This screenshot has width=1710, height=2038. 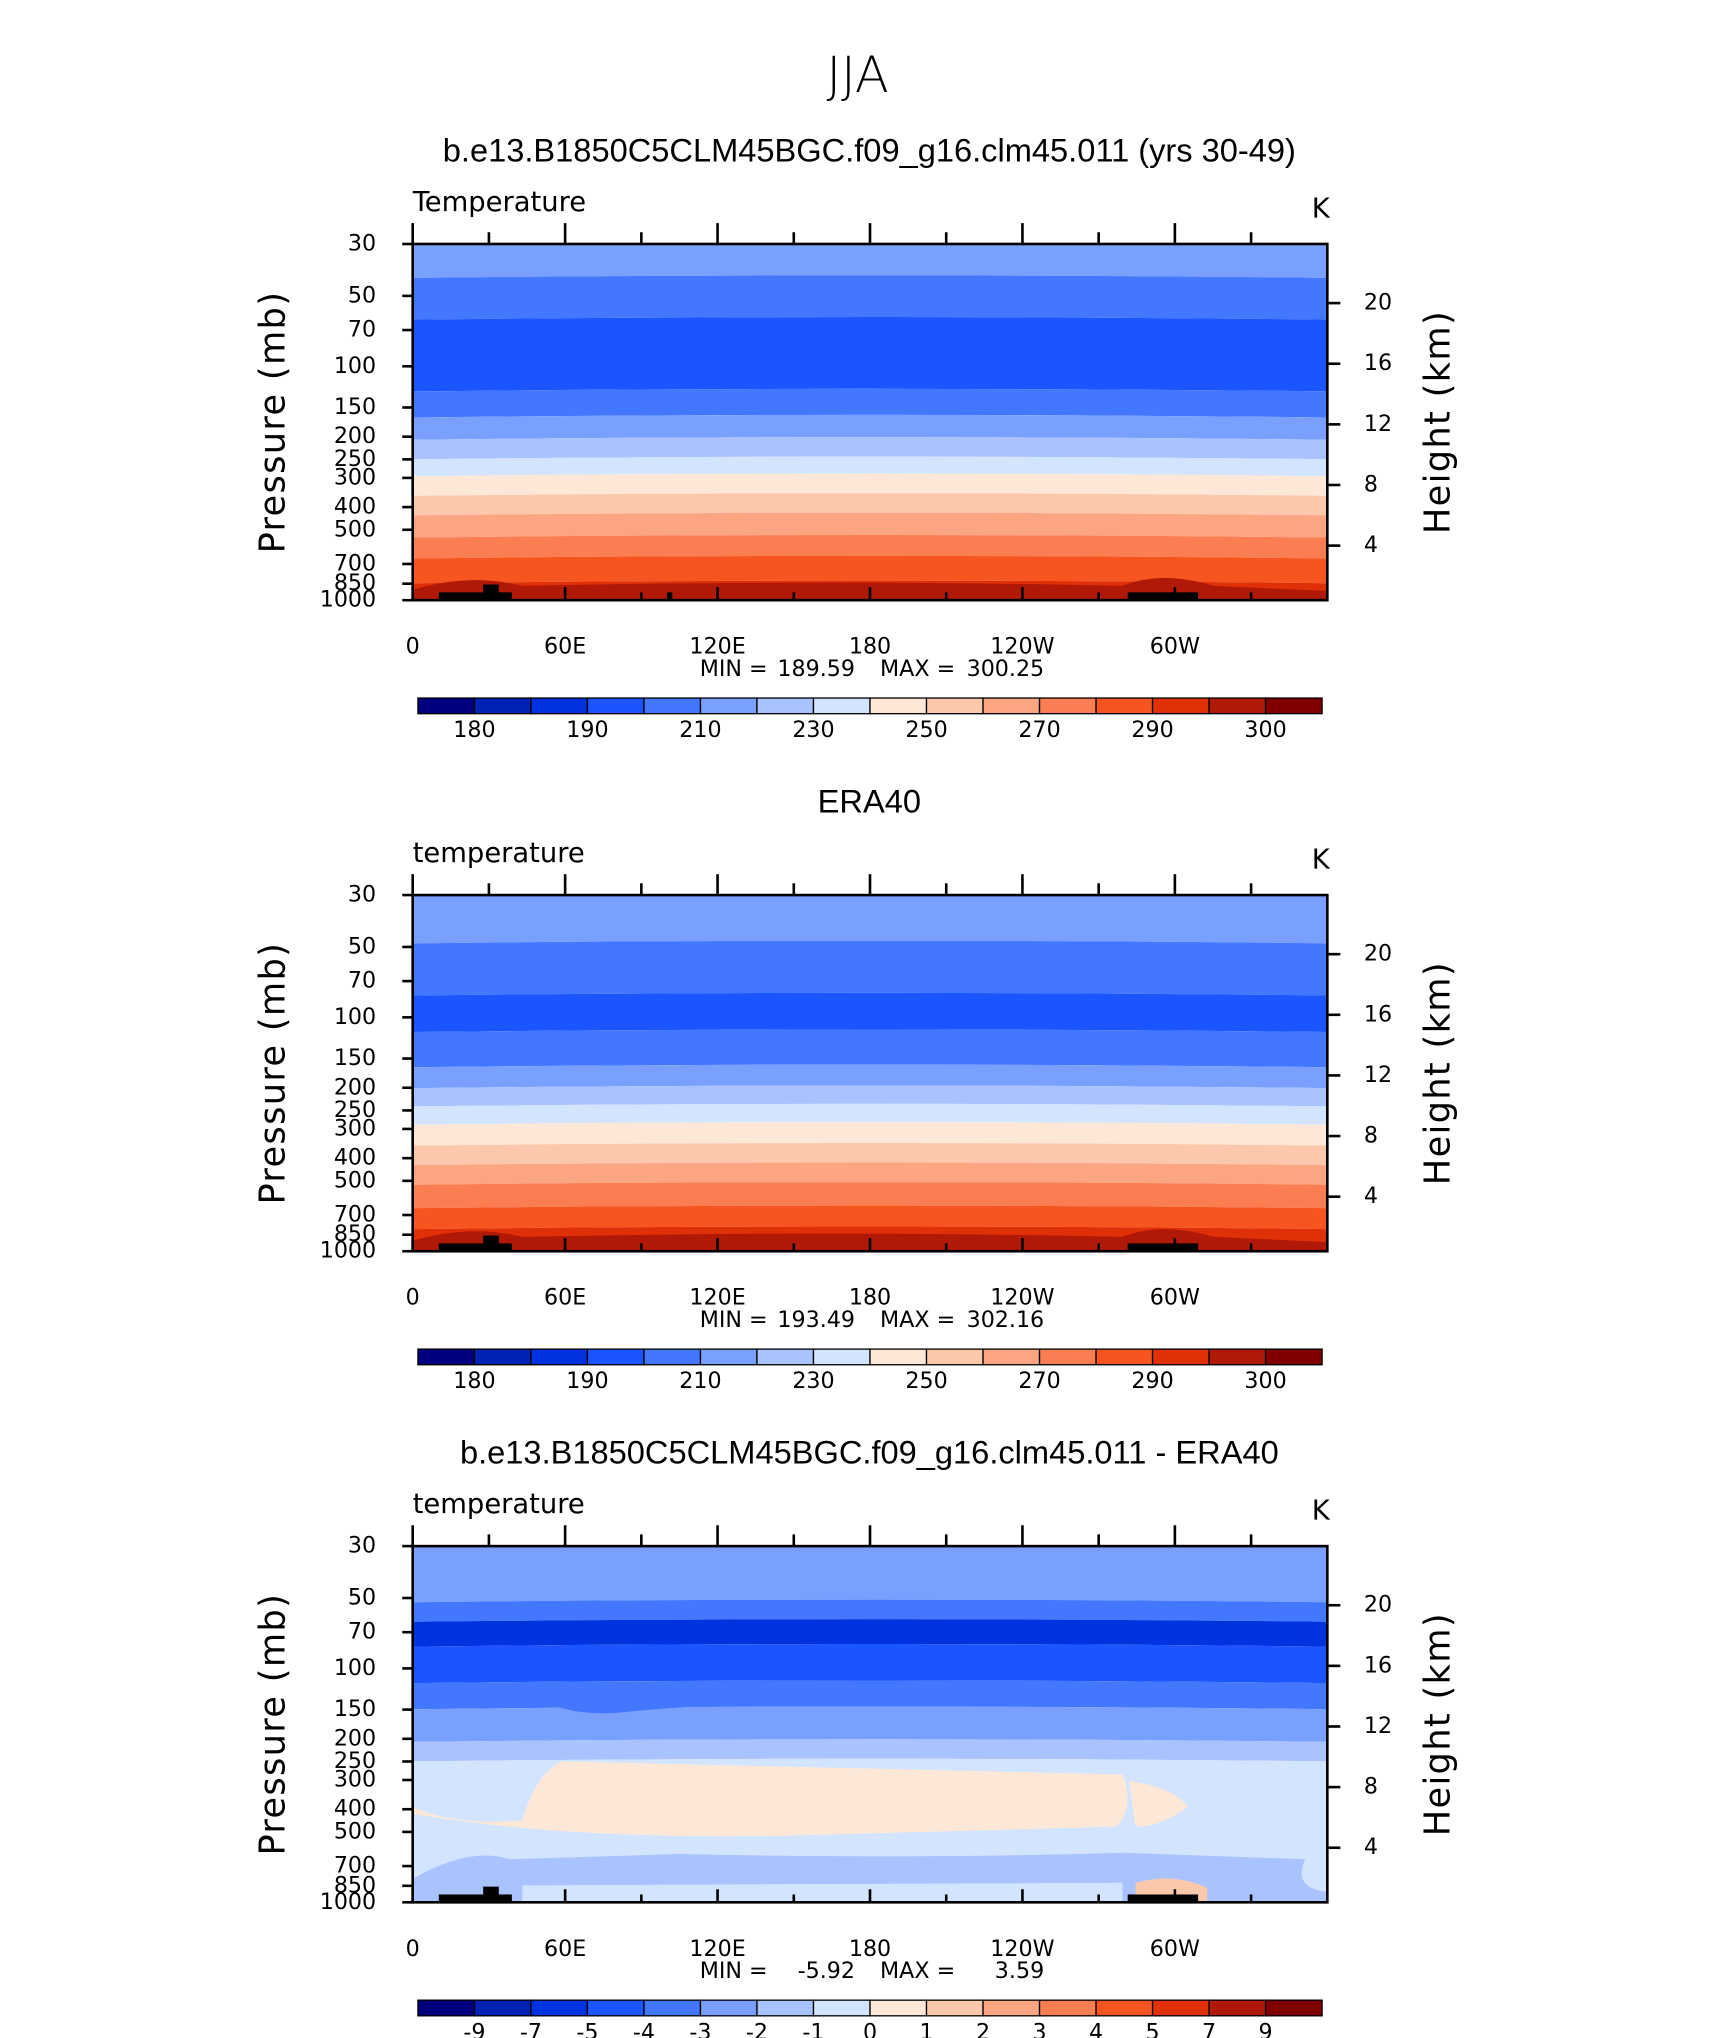 What do you see at coordinates (1152, 1381) in the screenshot?
I see `colorbar-label: 290` at bounding box center [1152, 1381].